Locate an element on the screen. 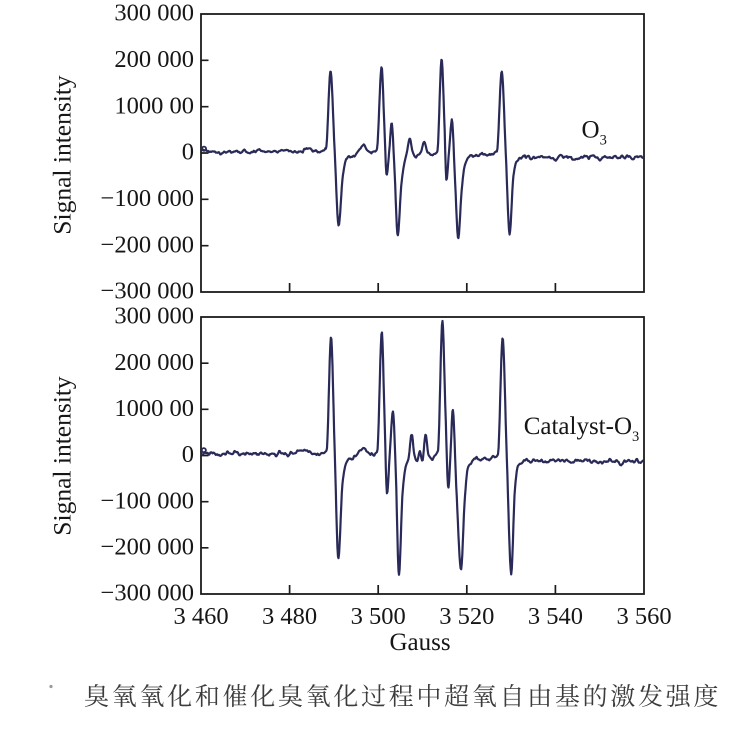  svg-text: 3 540 is located at coordinates (555, 616).